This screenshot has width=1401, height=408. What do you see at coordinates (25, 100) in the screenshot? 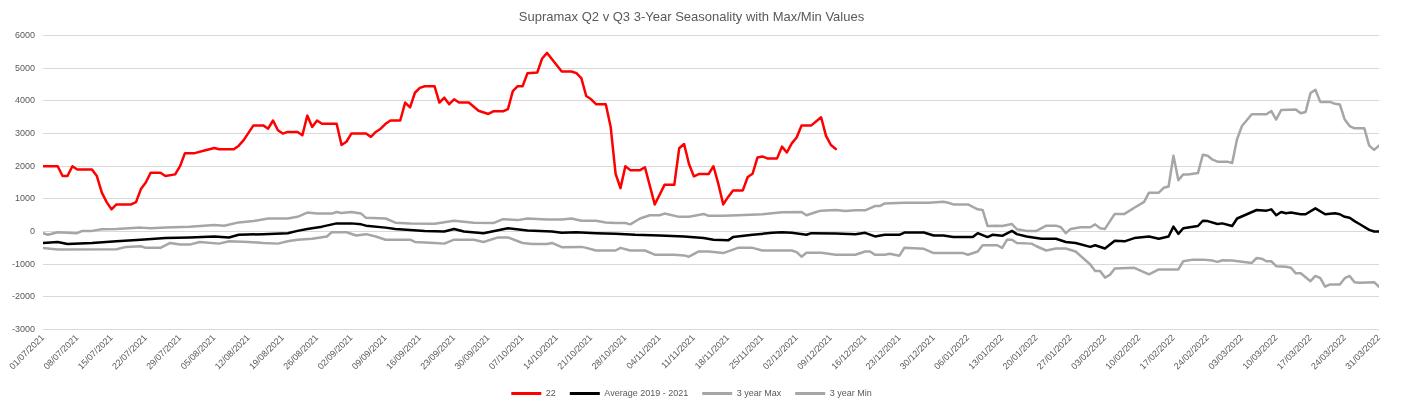
I see `y-tick-label: 4000` at bounding box center [25, 100].